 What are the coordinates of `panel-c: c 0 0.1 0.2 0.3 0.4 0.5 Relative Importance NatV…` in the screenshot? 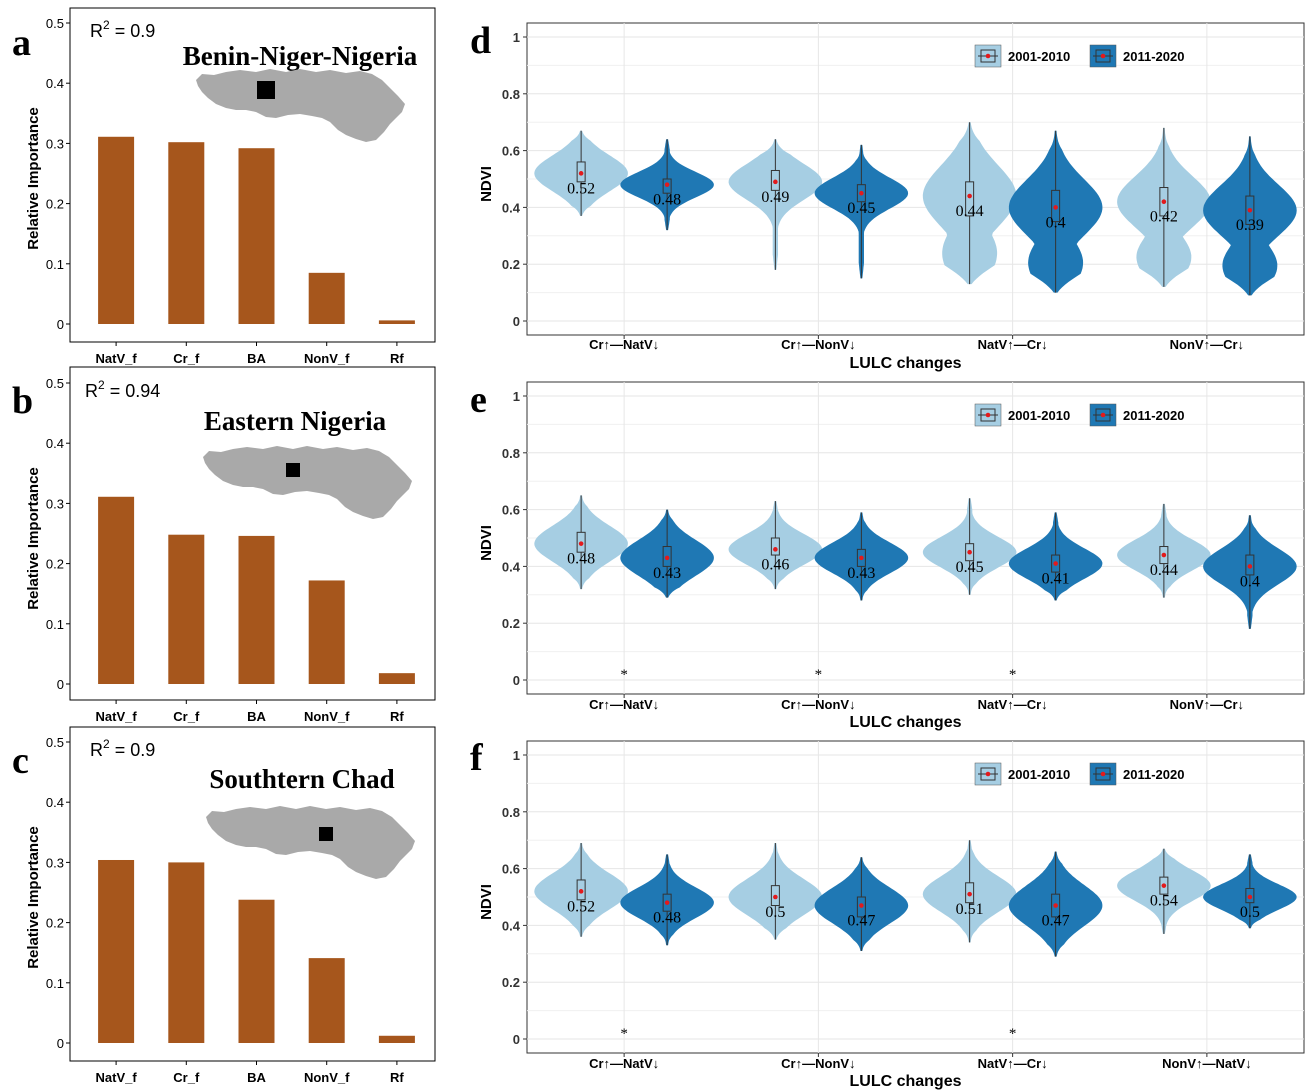 It's located at (224, 905).